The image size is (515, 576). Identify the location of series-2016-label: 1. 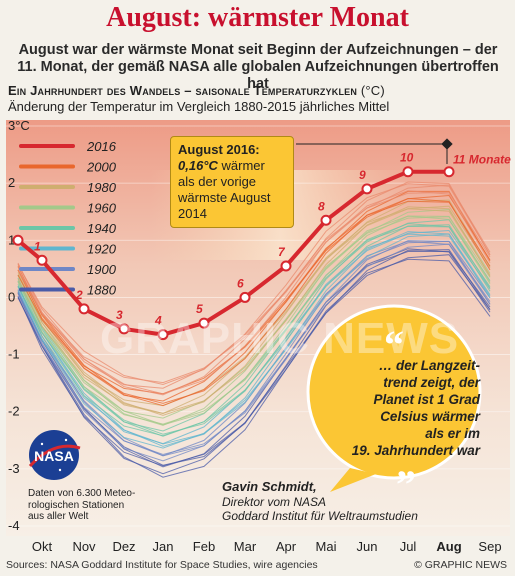
(37, 246).